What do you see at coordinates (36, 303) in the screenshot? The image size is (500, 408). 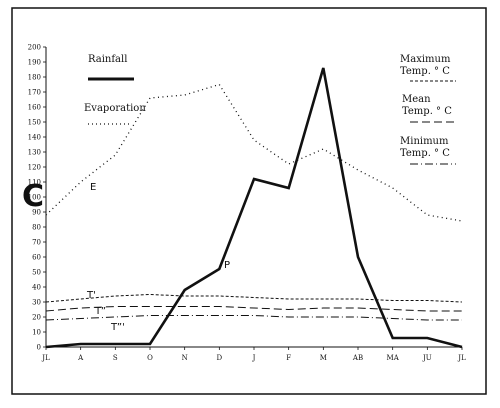 I see `y-tick-label: 30` at bounding box center [36, 303].